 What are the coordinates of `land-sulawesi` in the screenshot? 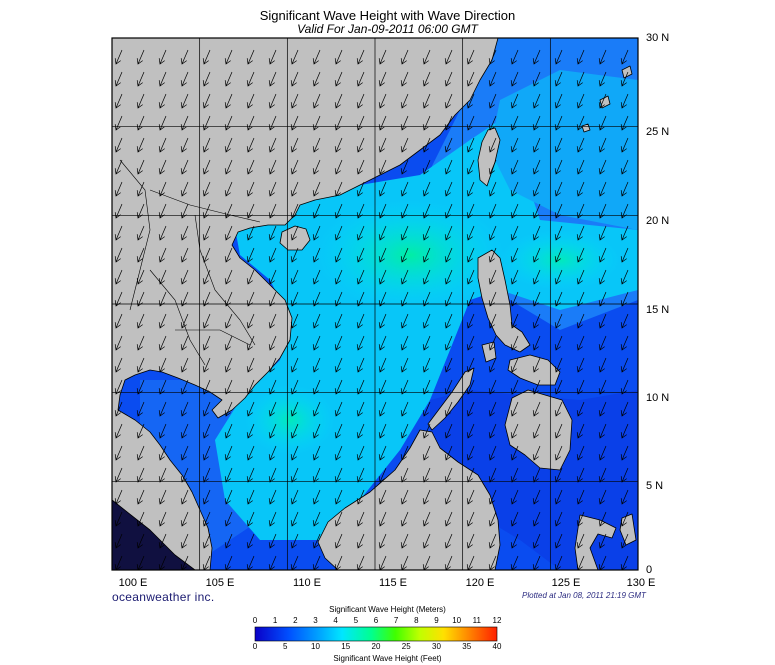 It's located at (595, 542).